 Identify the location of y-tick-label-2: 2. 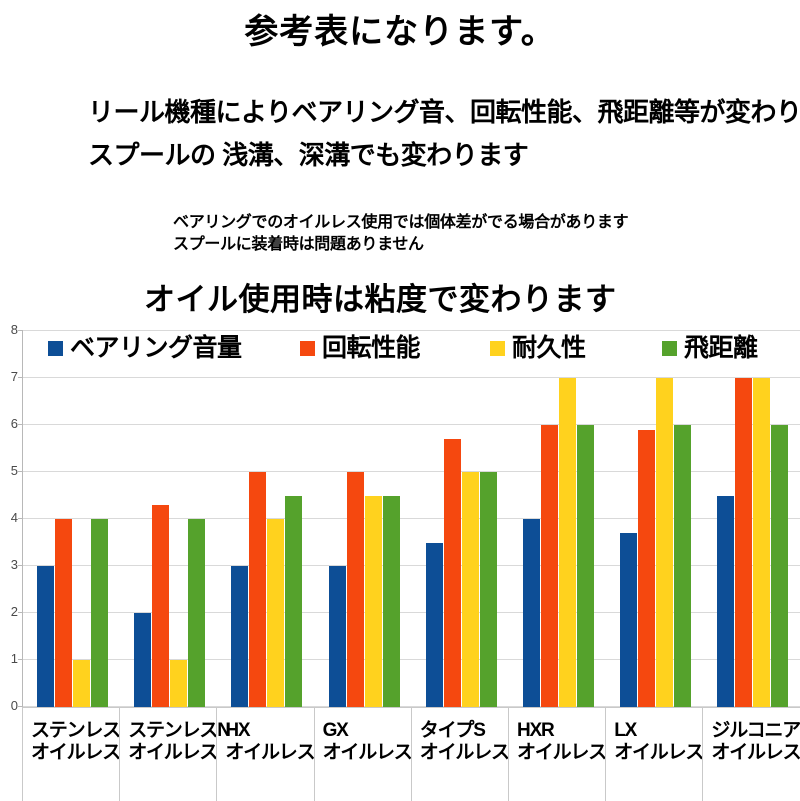
(14, 611).